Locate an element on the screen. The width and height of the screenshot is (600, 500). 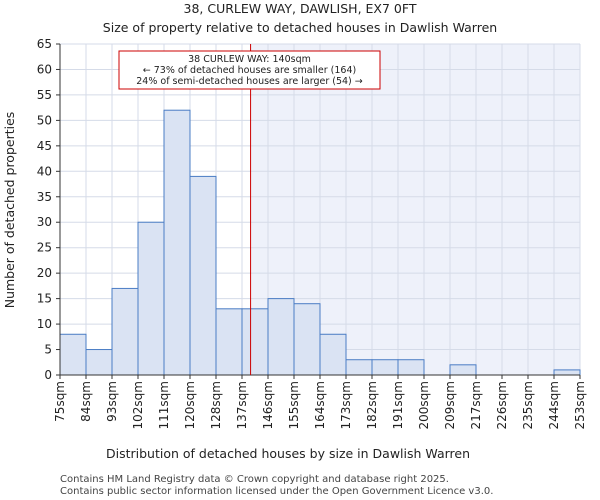
x-tick-label: 146sqm is located at coordinates (268, 405).